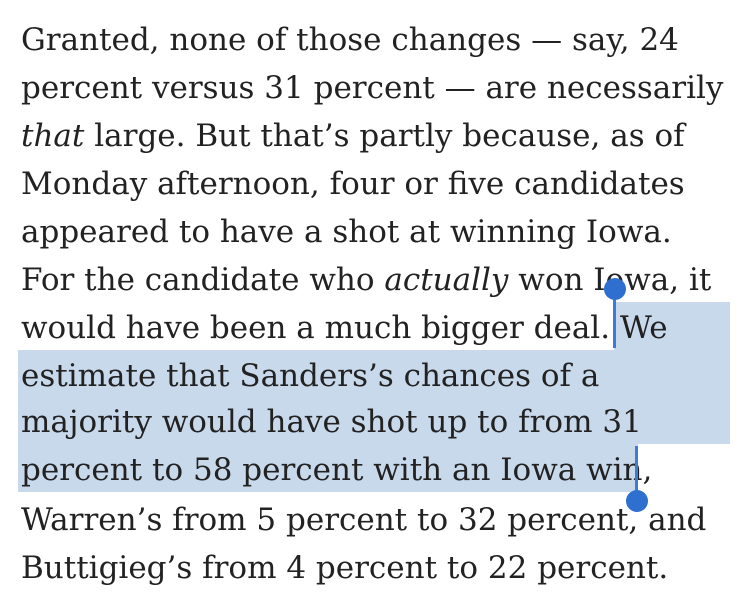  I want to click on paragraph-line: appeared to have a shot at winning Iowa., so click(346, 232).